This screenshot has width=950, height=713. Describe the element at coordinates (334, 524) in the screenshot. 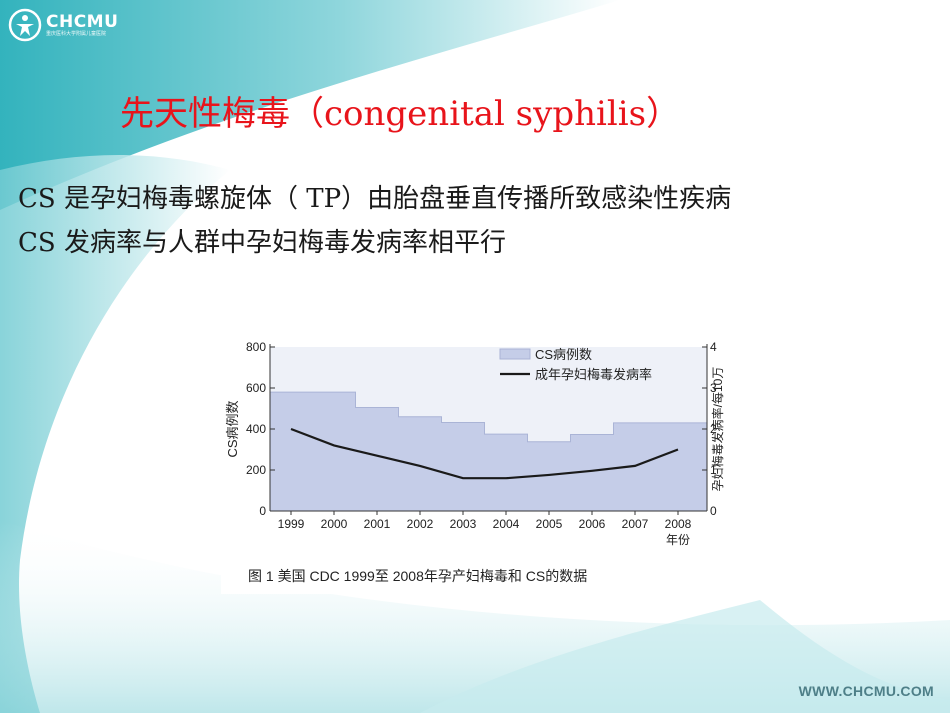

I see `x-tick-label: 2000` at that location.